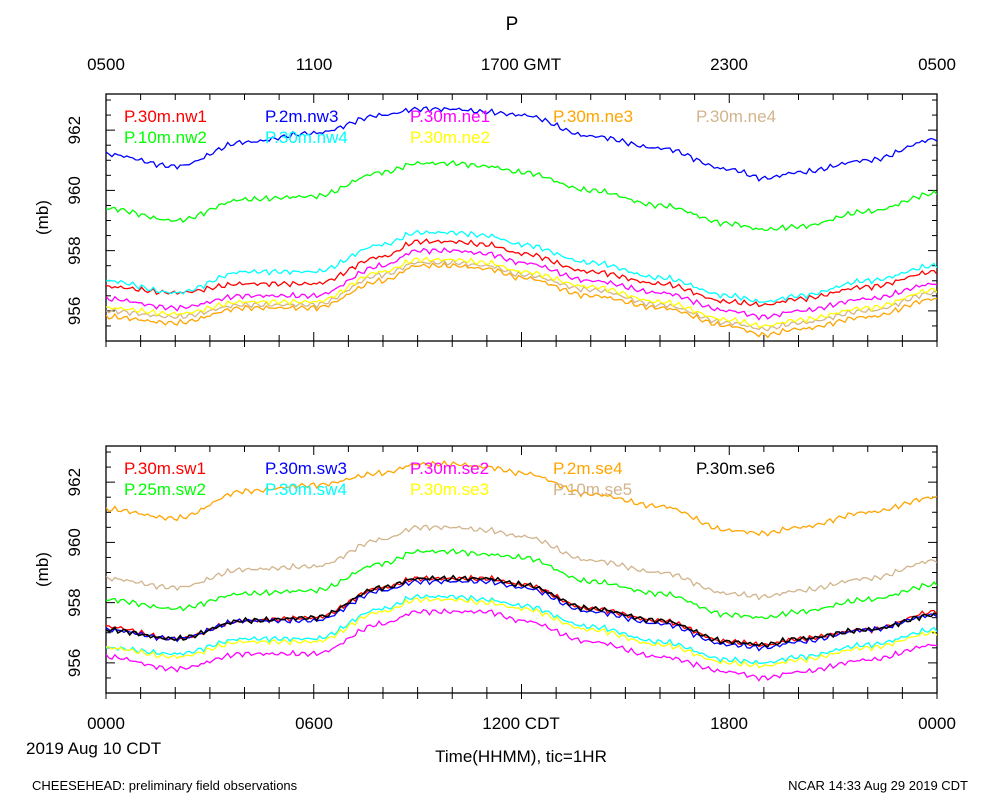 Image resolution: width=1000 pixels, height=800 pixels. I want to click on legend-entry: P.2m.nw3, so click(301, 116).